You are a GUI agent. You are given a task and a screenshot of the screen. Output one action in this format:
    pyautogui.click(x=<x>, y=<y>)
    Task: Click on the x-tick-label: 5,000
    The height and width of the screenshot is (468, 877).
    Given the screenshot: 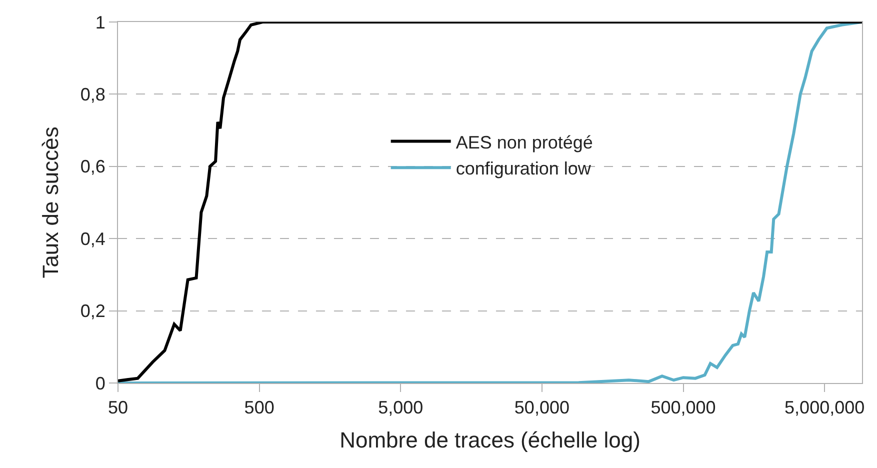 What is the action you would take?
    pyautogui.click(x=401, y=408)
    